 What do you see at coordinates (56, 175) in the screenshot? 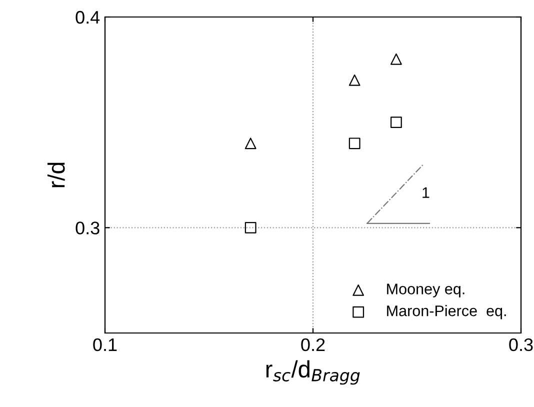
I see `y-axis-title: r/d` at bounding box center [56, 175].